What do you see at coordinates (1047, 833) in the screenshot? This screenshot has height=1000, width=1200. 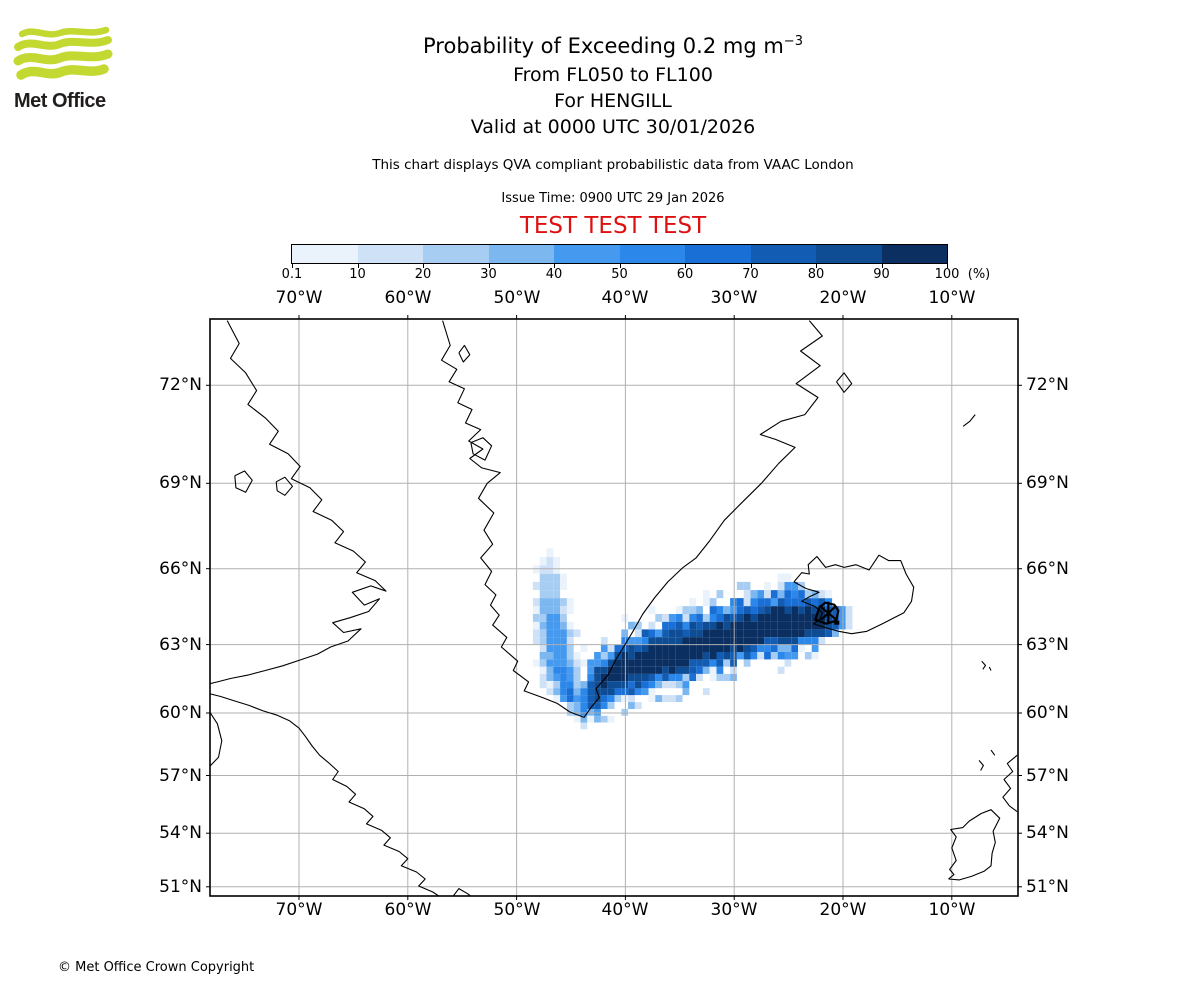 I see `lat-label-right-54n: 54°N` at bounding box center [1047, 833].